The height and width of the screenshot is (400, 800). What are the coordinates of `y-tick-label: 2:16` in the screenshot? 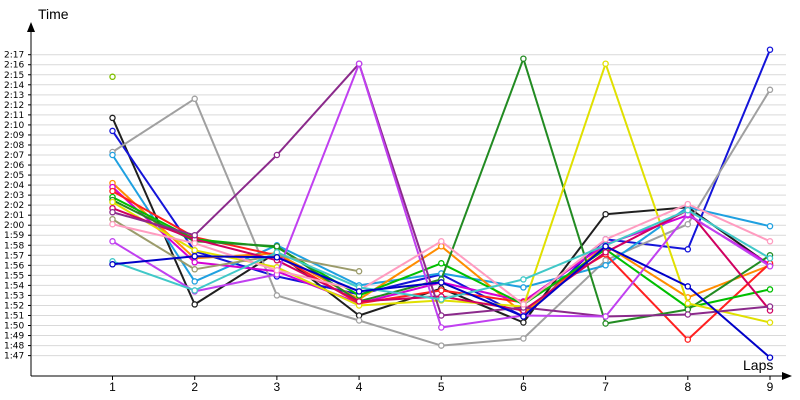 It's located at (14, 66).